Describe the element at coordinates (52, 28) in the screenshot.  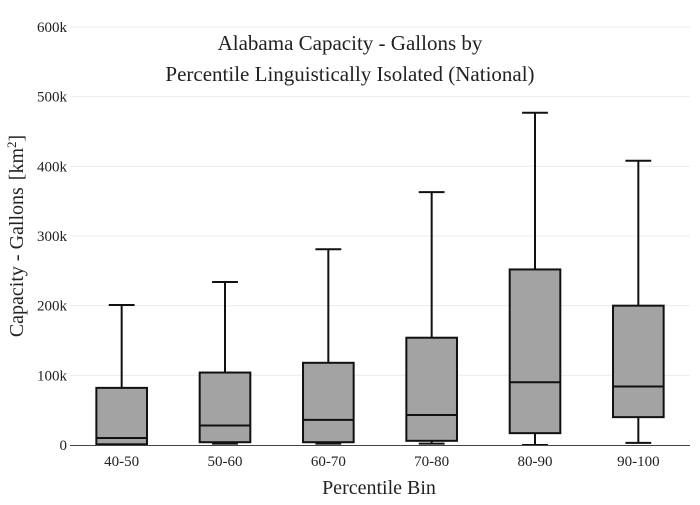
I see `y-tick-label: 600k` at that location.